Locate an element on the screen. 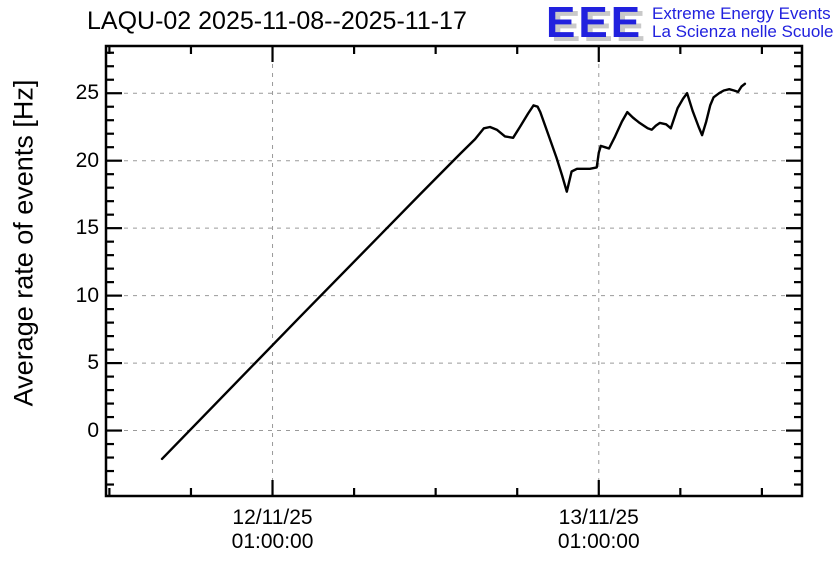 This screenshot has width=836, height=572. x-tick-label-line: 12/11/25 is located at coordinates (272, 517).